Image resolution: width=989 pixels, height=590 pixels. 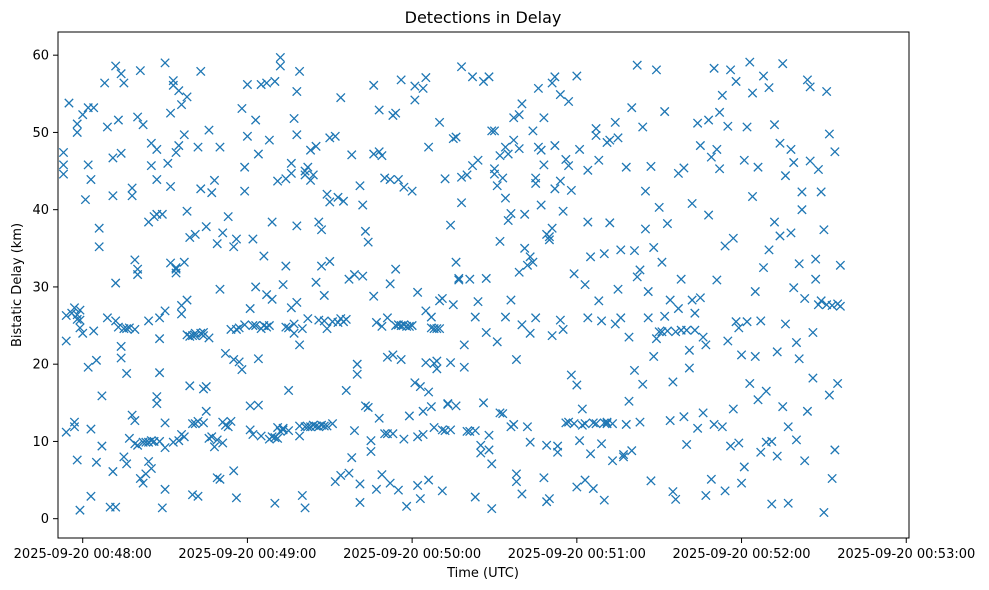 What do you see at coordinates (577, 554) in the screenshot?
I see `x-tick-label: 2025-09-20 00:51:00` at bounding box center [577, 554].